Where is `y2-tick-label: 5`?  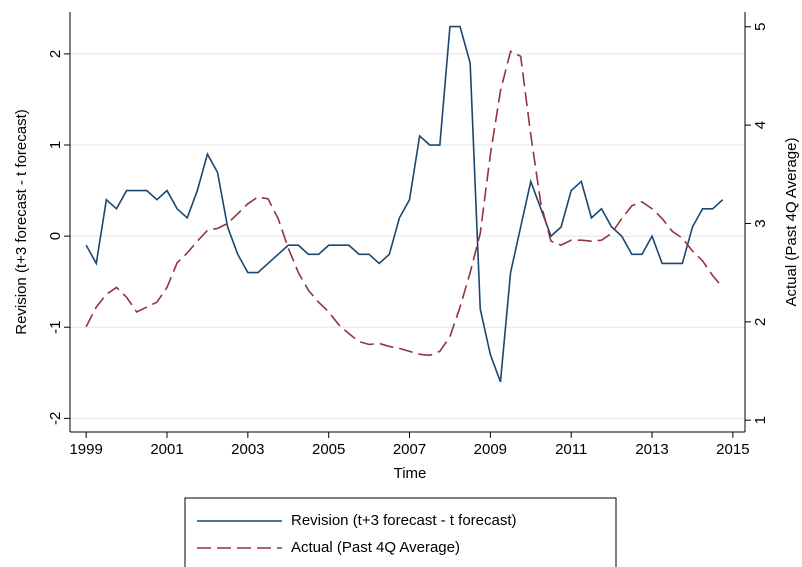 y2-tick-label: 5 is located at coordinates (760, 27).